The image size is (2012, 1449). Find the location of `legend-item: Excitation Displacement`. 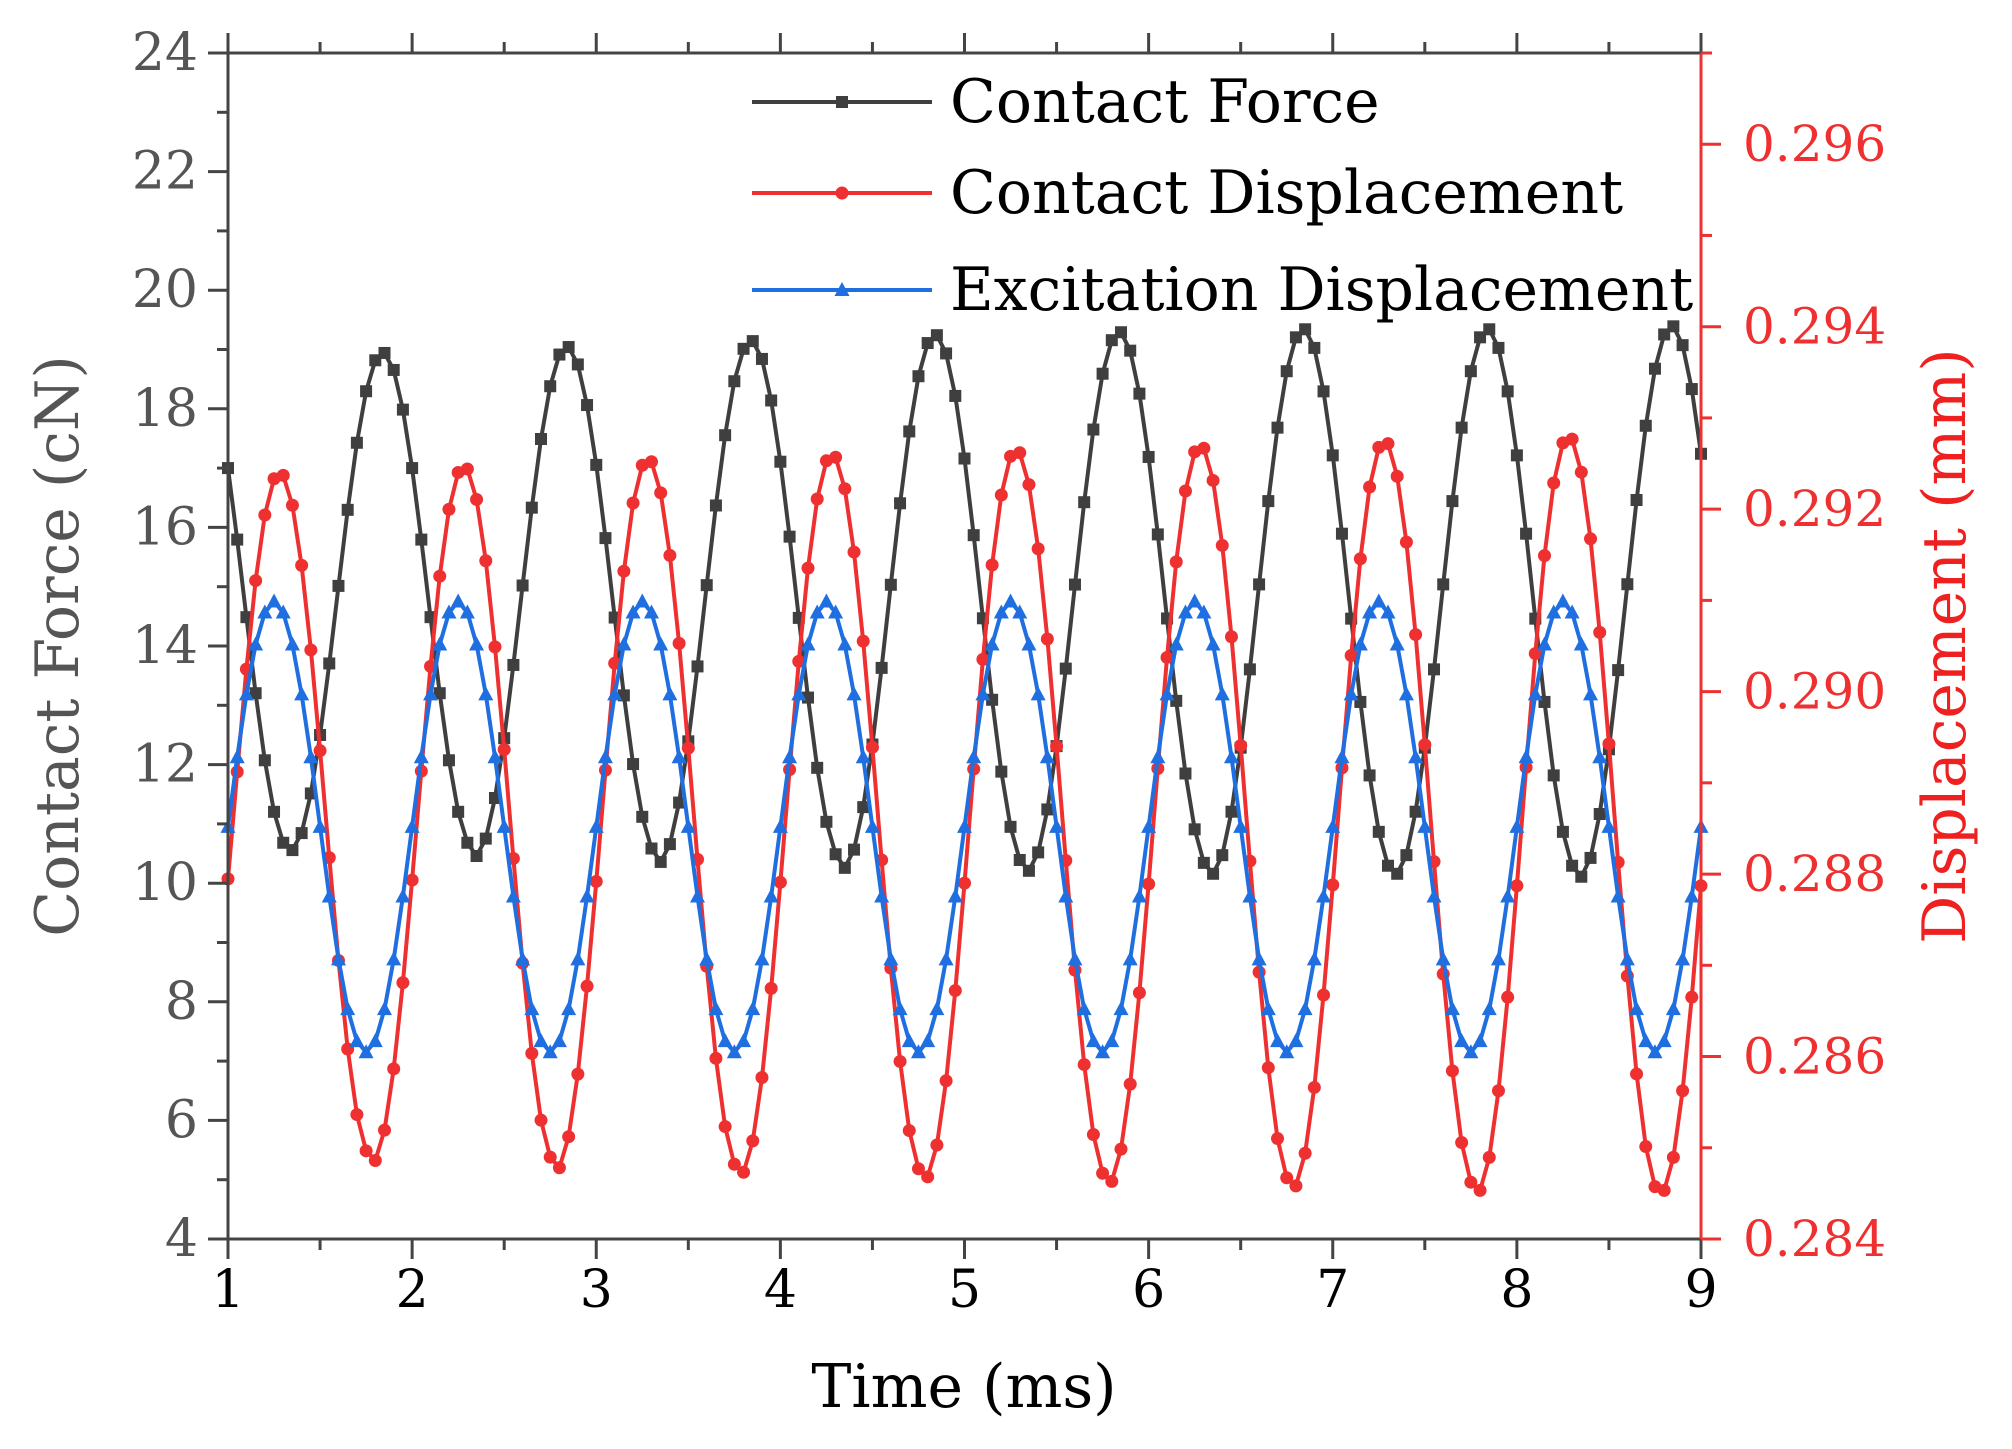

legend-item: Excitation Displacement is located at coordinates (1222, 290).